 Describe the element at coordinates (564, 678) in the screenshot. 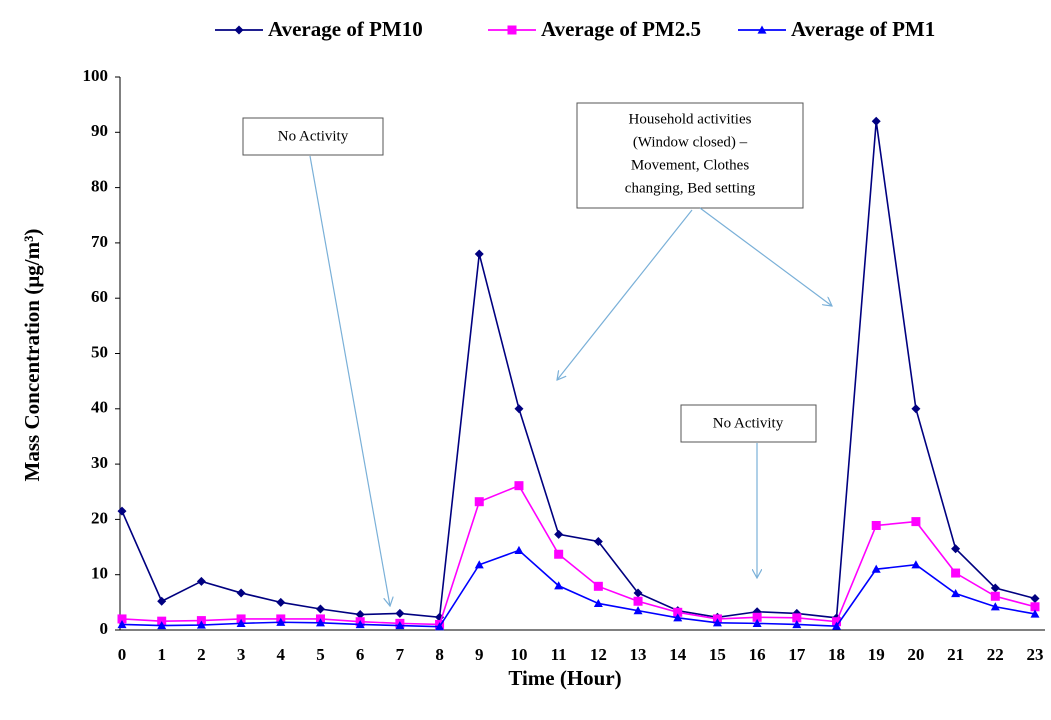

I see `x-axis-label: Time (Hour)` at that location.